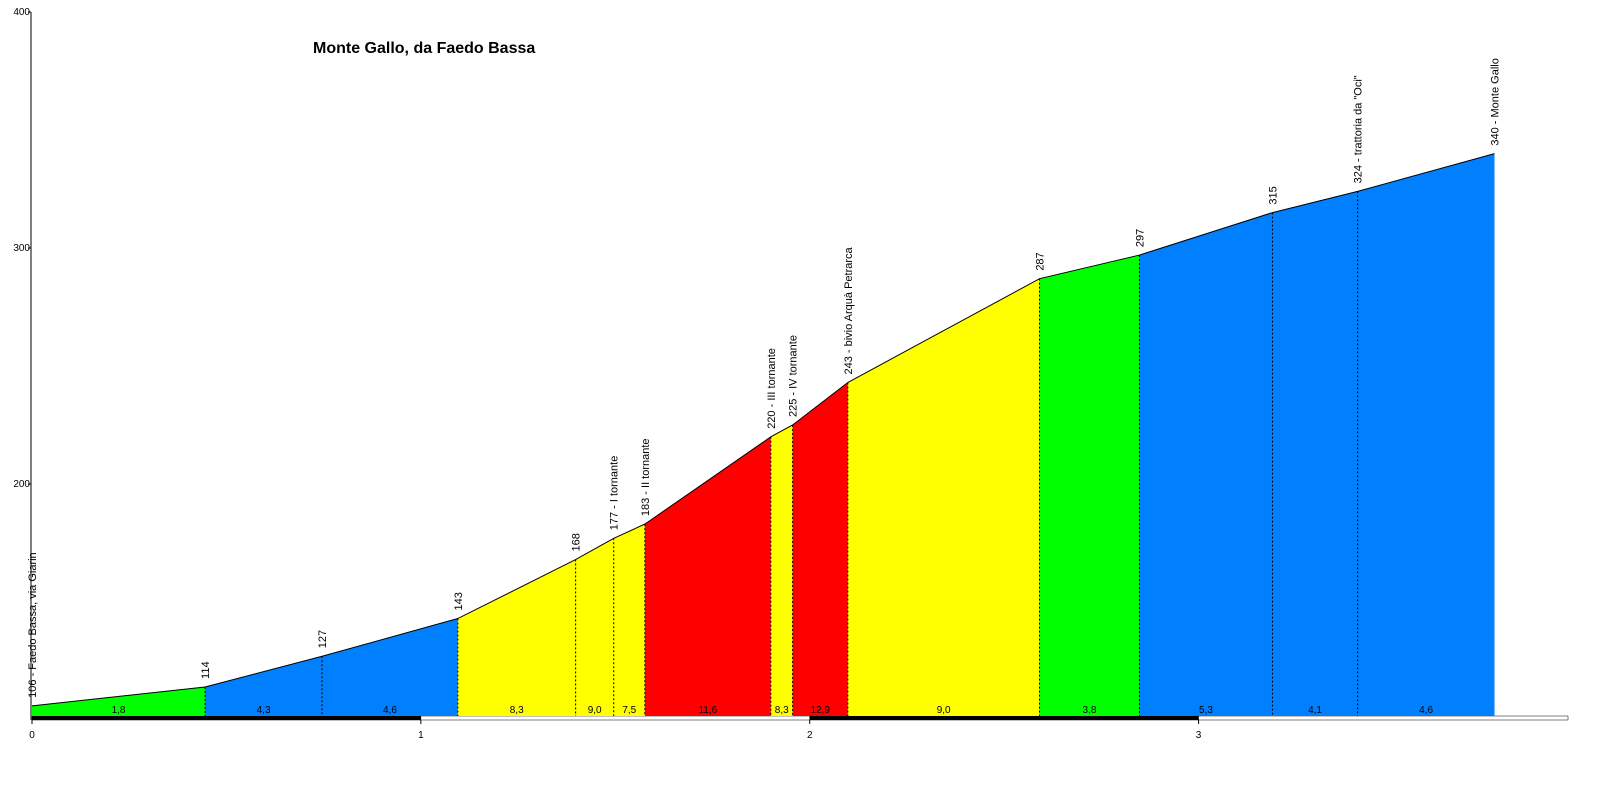  Describe the element at coordinates (577, 542) in the screenshot. I see `elevation-label: 168` at that location.